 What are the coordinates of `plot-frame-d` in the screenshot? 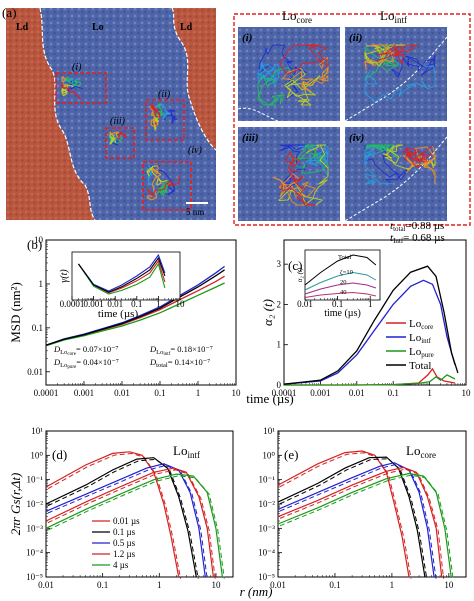 It's located at (139, 504).